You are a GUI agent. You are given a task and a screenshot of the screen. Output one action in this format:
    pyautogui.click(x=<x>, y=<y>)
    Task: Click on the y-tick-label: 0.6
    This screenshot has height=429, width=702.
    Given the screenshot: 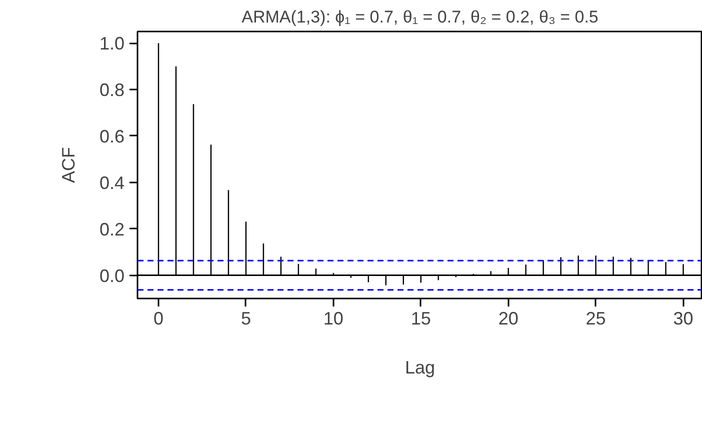 What is the action you would take?
    pyautogui.click(x=112, y=136)
    